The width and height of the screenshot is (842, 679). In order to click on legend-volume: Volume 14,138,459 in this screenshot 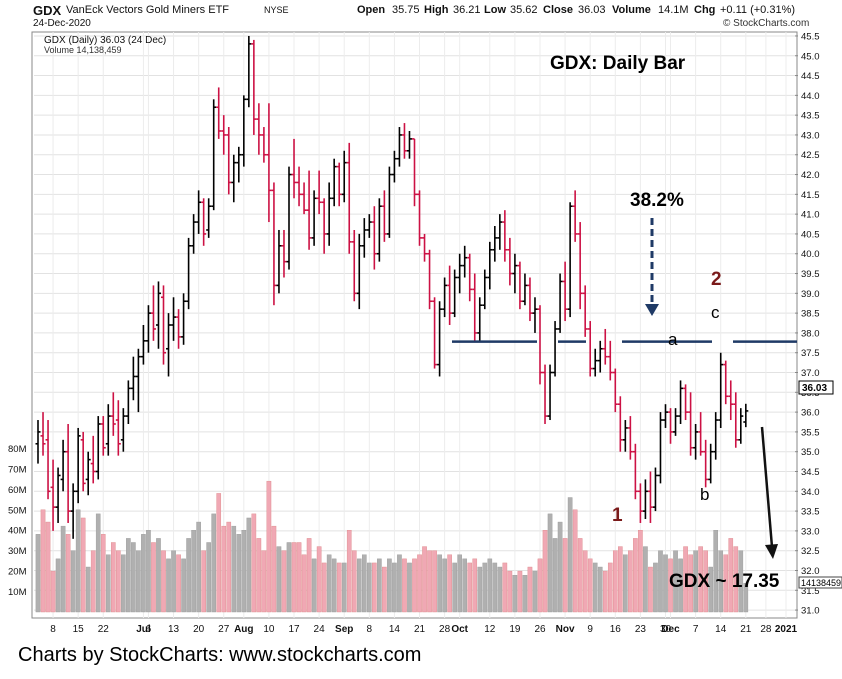, I will do `click(83, 50)`.